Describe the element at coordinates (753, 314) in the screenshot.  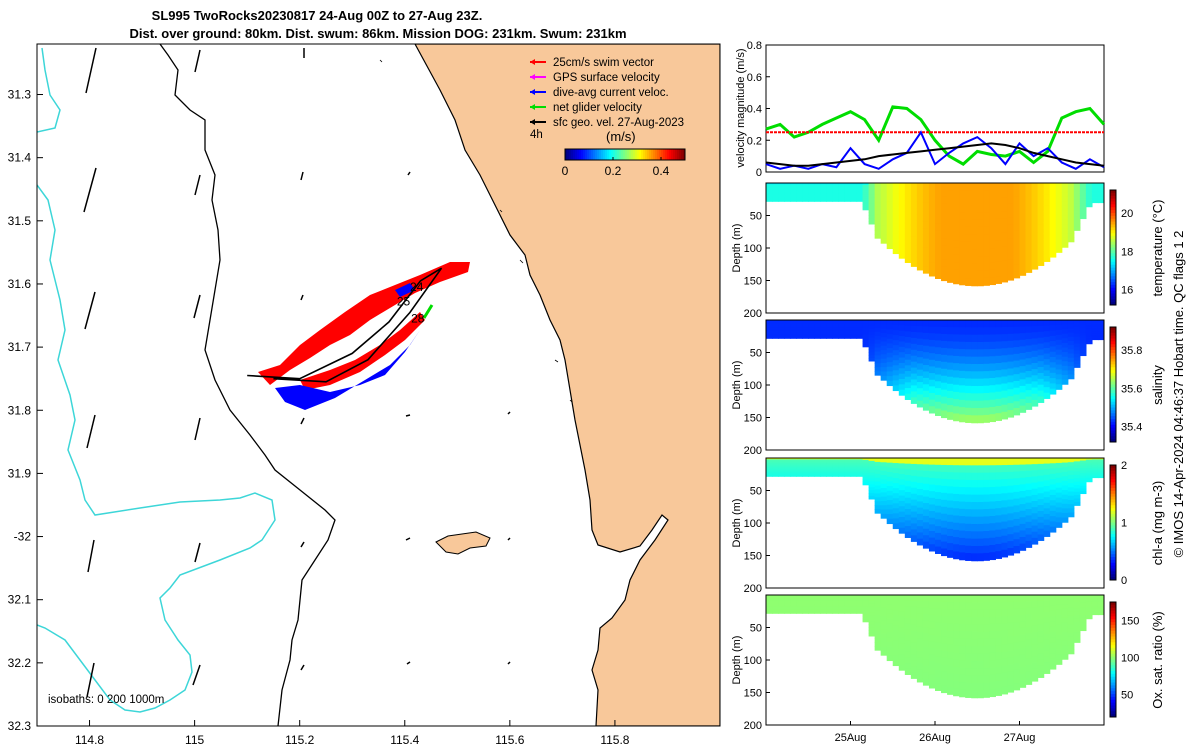
I see `section-y-tick-label: 200` at that location.